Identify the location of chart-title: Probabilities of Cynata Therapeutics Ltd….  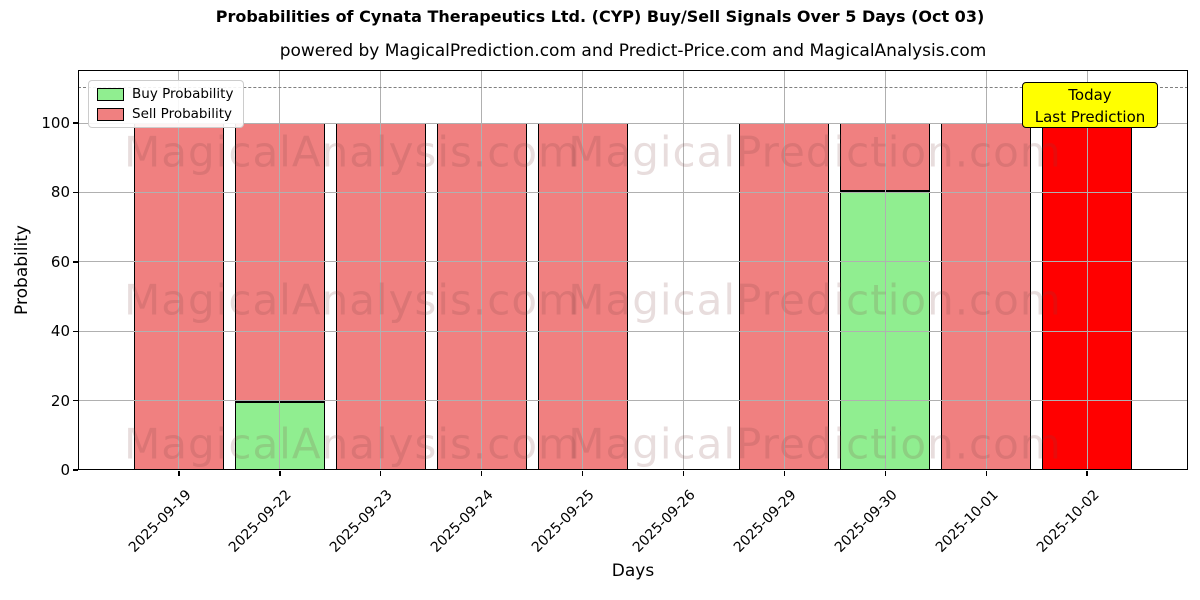
(600, 16).